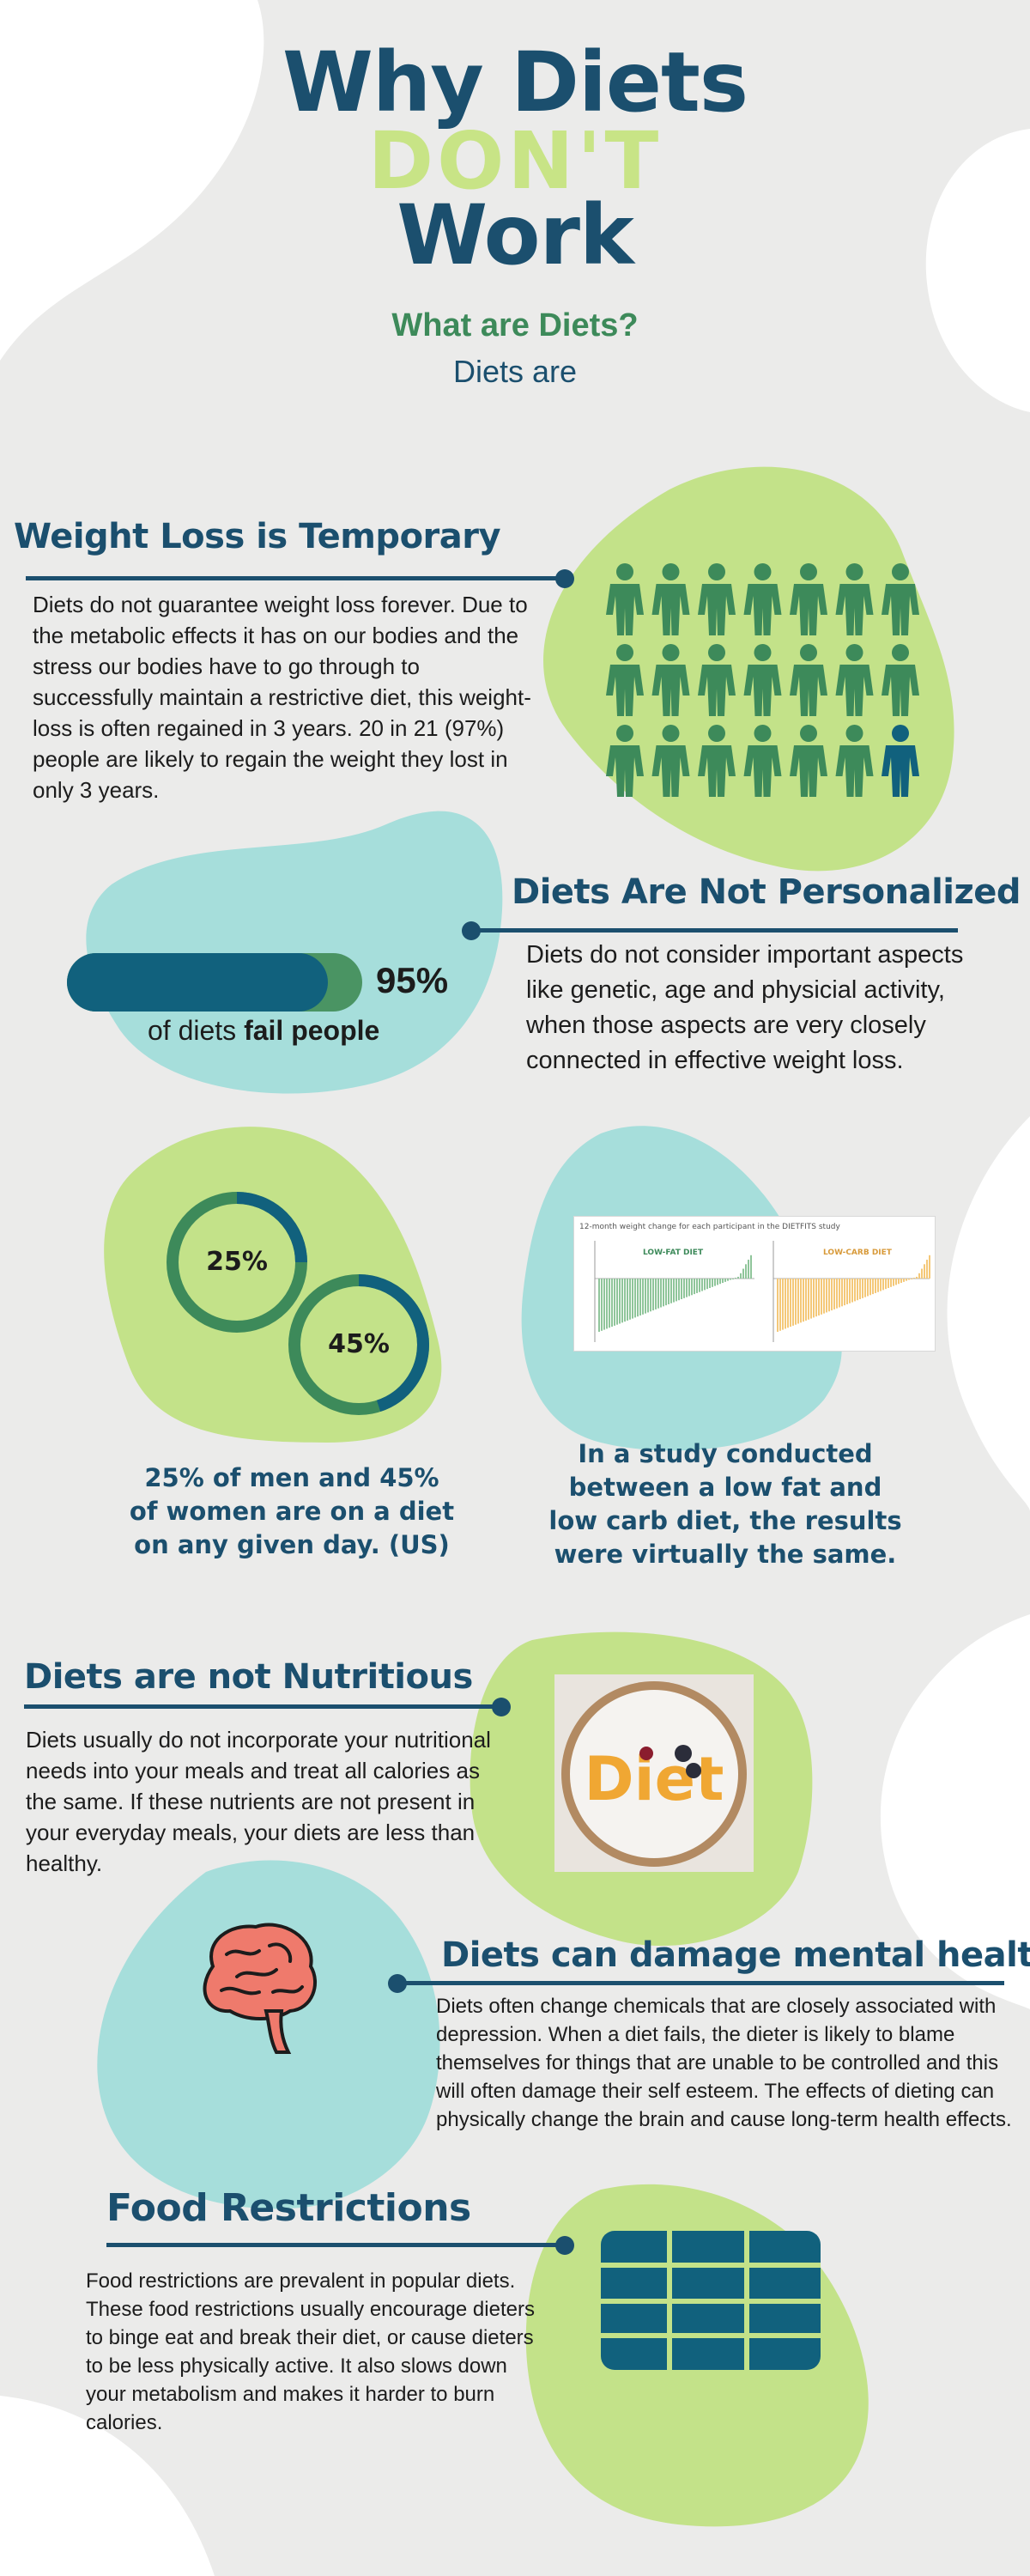 The width and height of the screenshot is (1030, 2576). What do you see at coordinates (257, 536) in the screenshot?
I see `section-title-weight-loss: Weight Loss is Temporary` at bounding box center [257, 536].